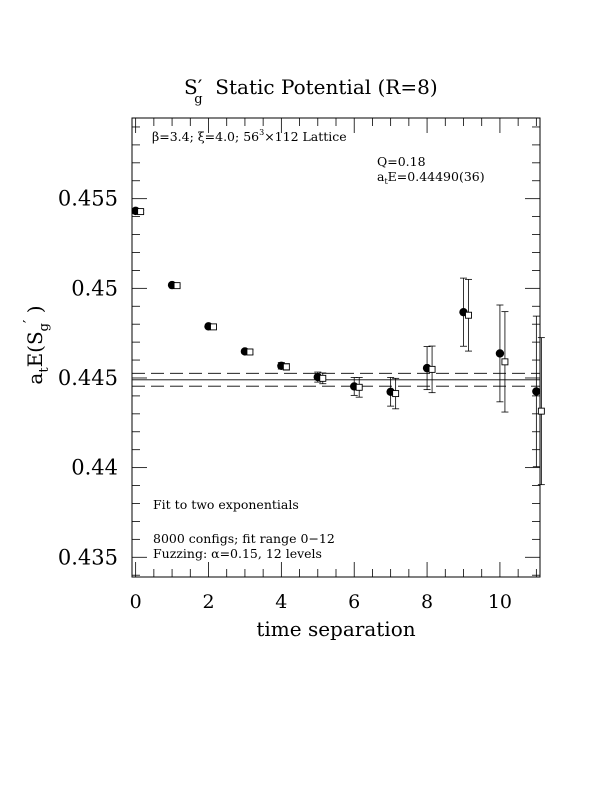 The width and height of the screenshot is (612, 792). What do you see at coordinates (35, 312) in the screenshot?
I see `y-title-close: )` at bounding box center [35, 312].